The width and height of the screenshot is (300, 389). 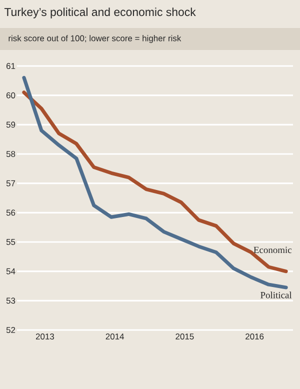 What do you see at coordinates (11, 154) in the screenshot?
I see `y-tick-label: 58` at bounding box center [11, 154].